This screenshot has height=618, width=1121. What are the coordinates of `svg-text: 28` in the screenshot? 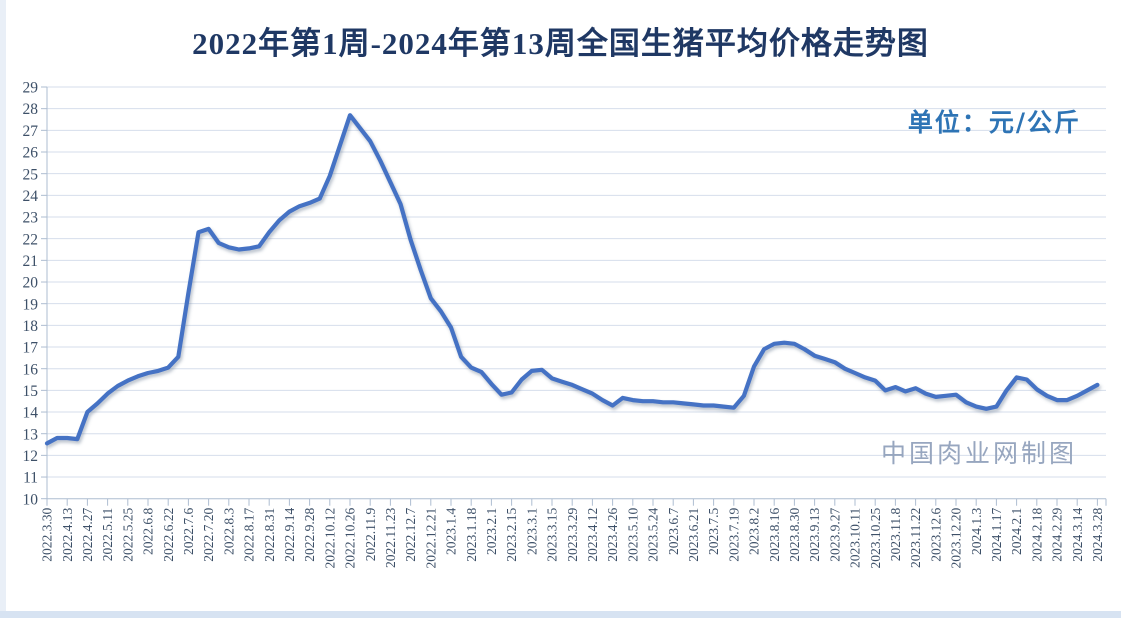 It's located at (31, 109).